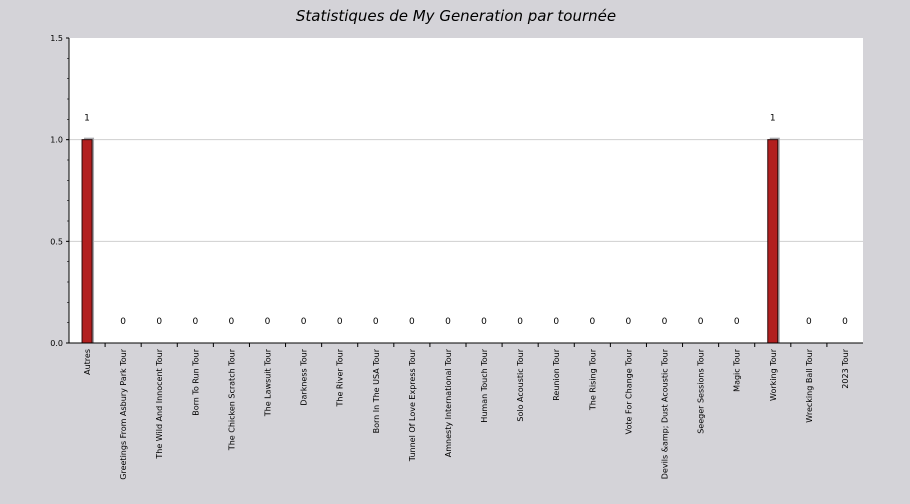 The width and height of the screenshot is (910, 504). What do you see at coordinates (56, 38) in the screenshot?
I see `y-tick-label: 1.5` at bounding box center [56, 38].